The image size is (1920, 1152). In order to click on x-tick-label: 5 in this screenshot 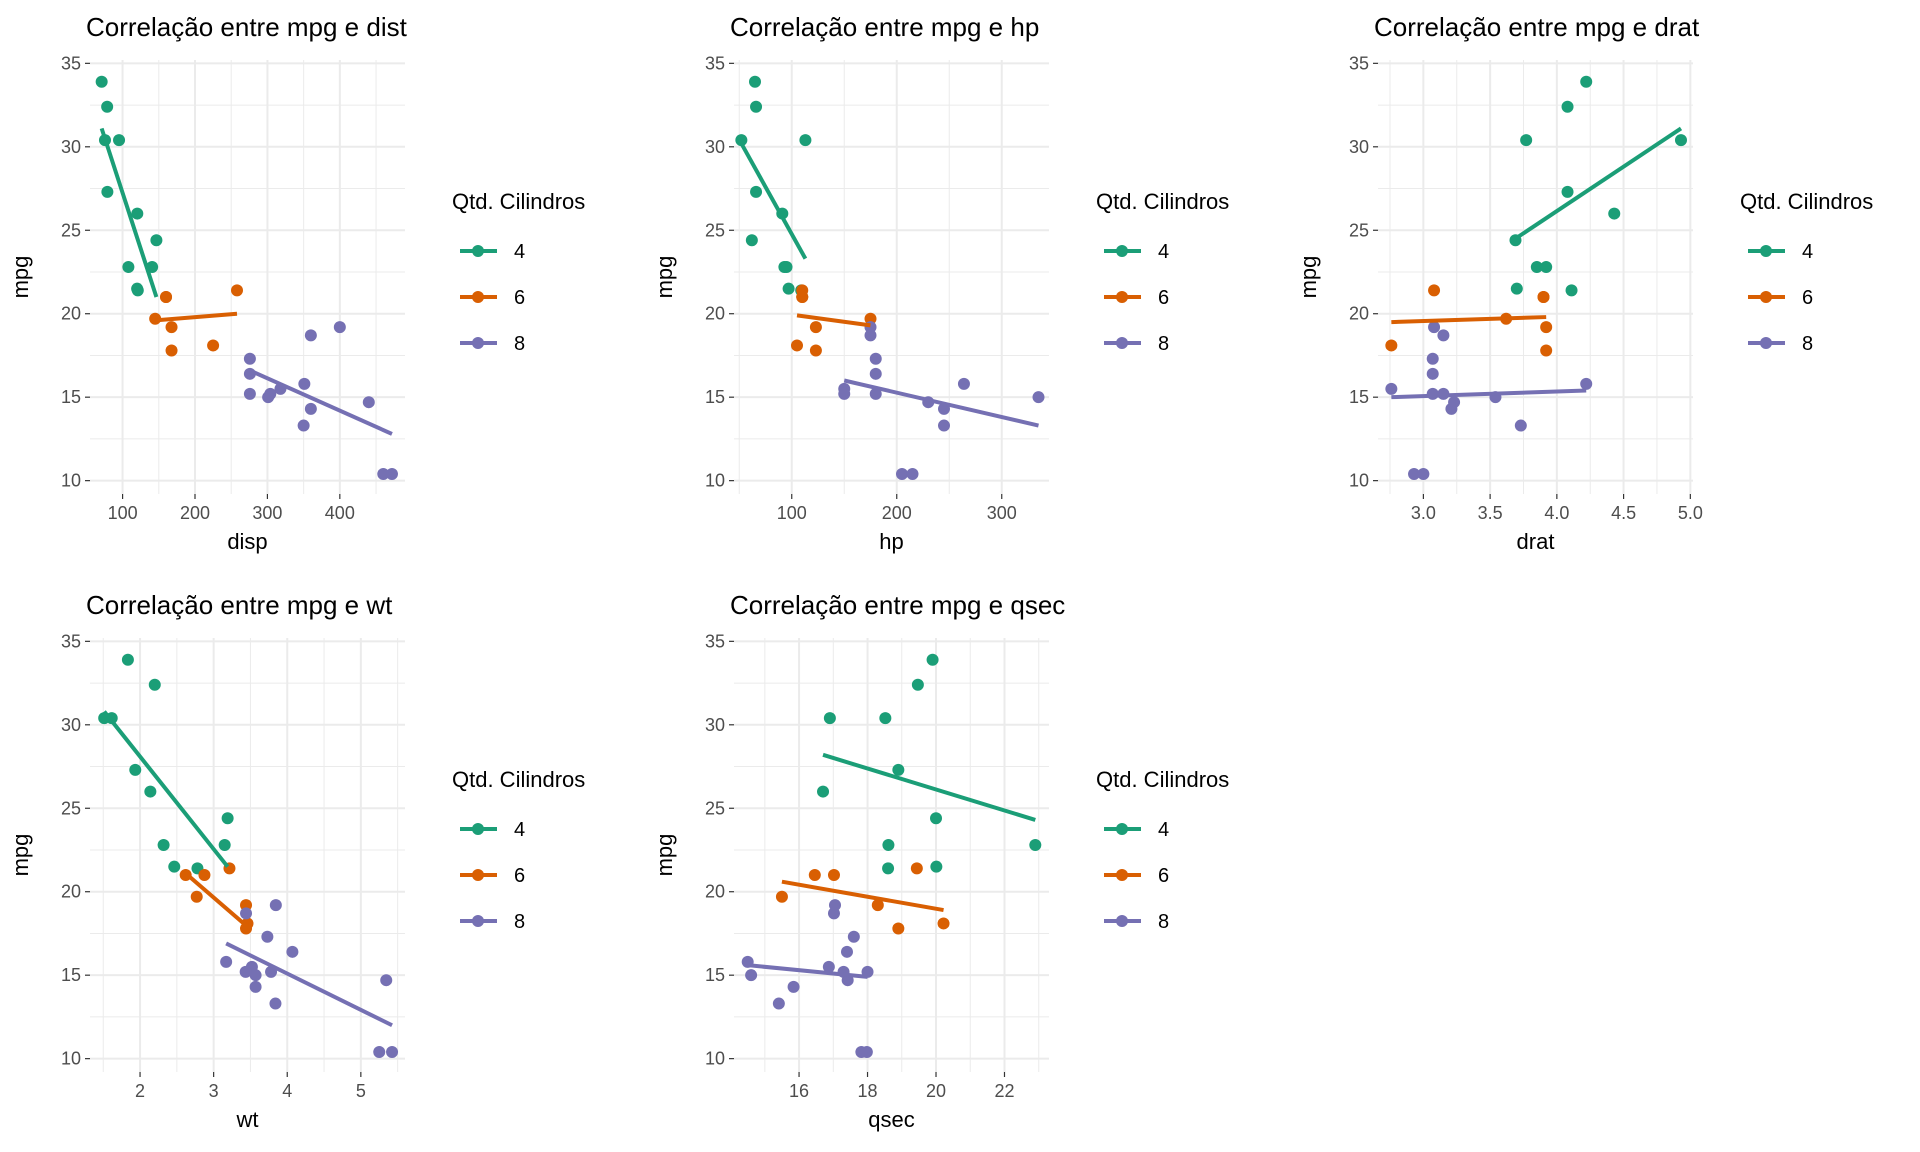, I will do `click(361, 1091)`.